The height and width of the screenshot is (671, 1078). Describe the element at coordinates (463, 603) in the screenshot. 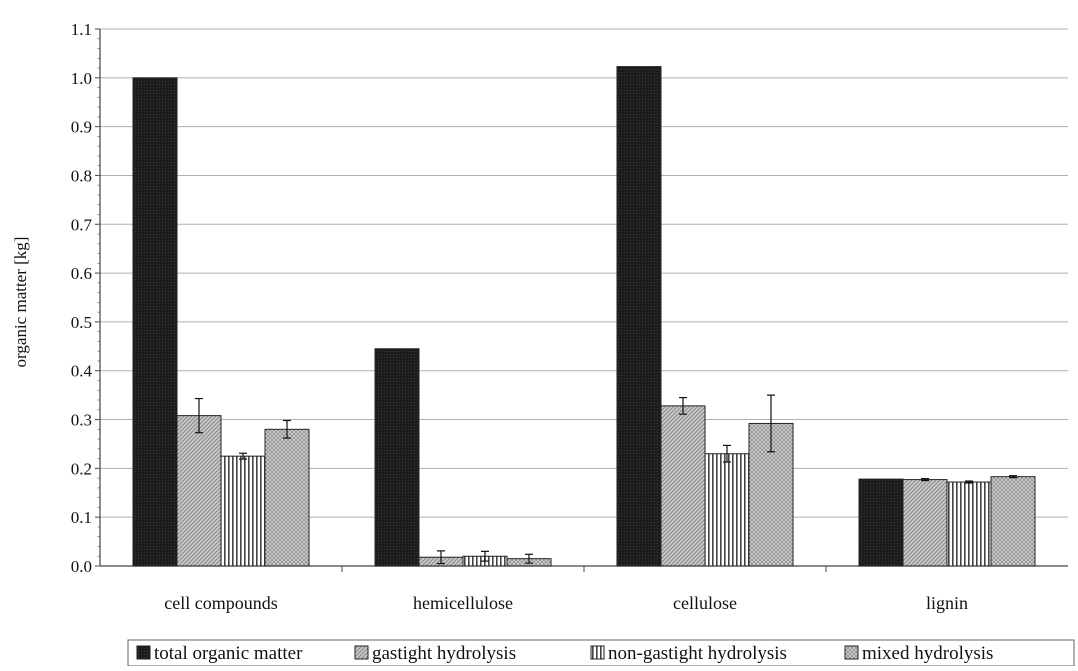

I see `category-label: hemicellulose` at that location.